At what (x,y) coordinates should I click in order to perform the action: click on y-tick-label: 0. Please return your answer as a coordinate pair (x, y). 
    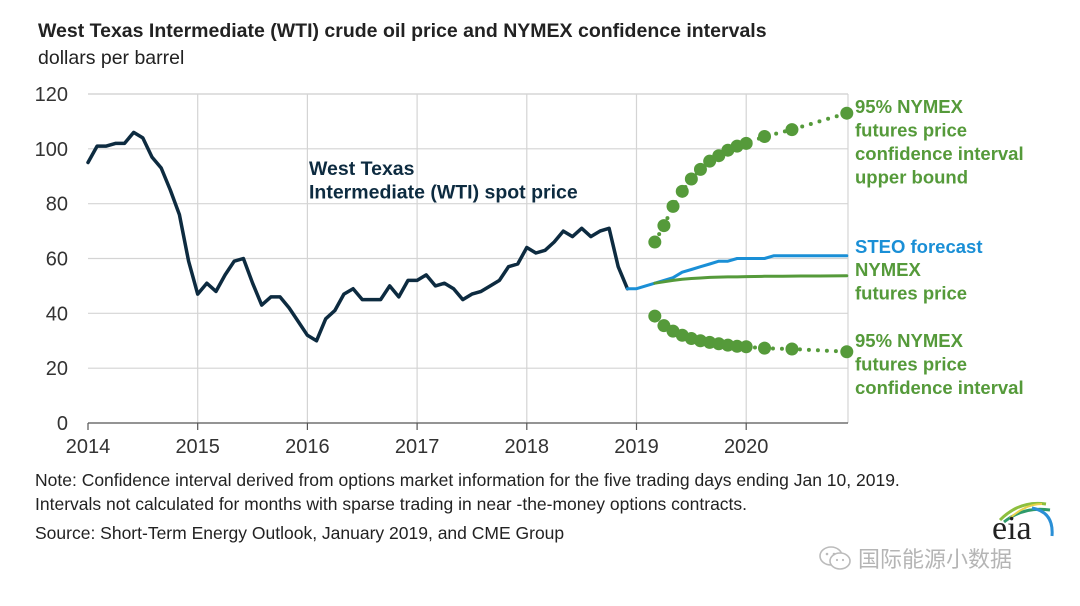
    Looking at the image, I should click on (62, 424).